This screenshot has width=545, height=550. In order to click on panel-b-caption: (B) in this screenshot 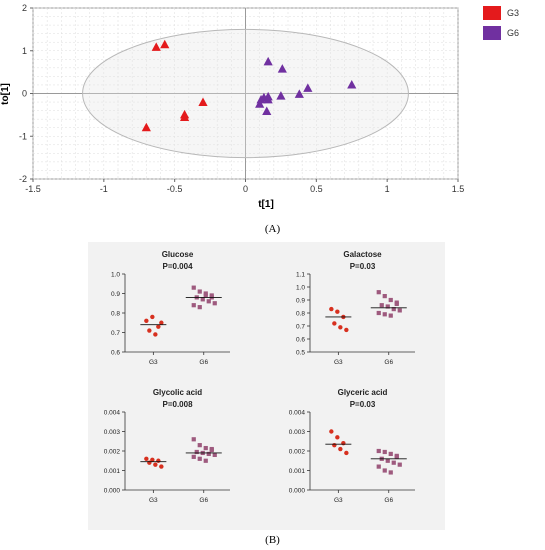, I will do `click(272, 540)`.